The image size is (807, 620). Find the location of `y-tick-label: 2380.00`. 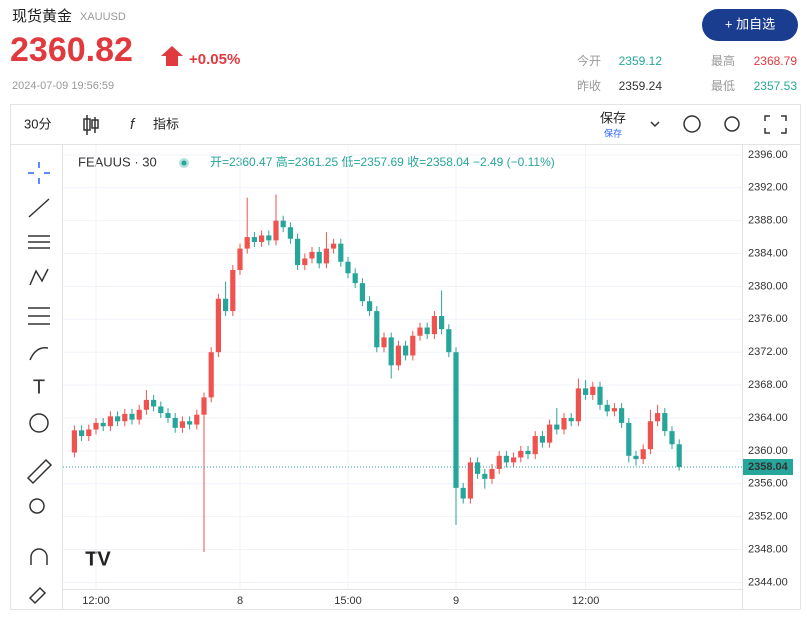

y-tick-label: 2380.00 is located at coordinates (768, 286).